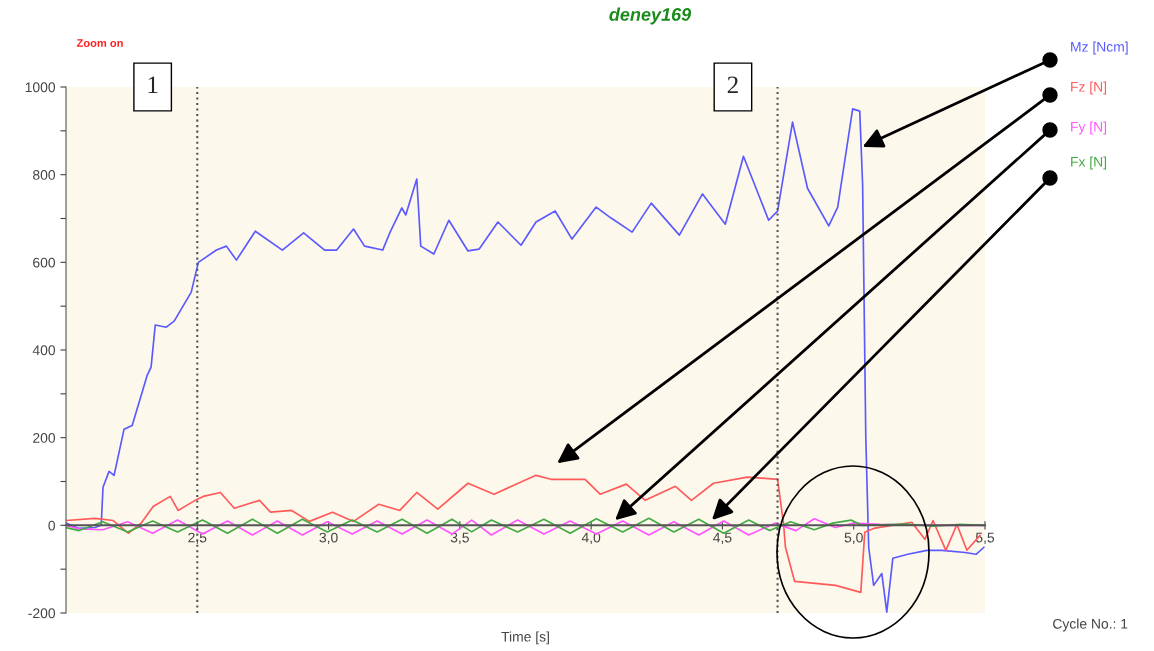 The image size is (1154, 651). I want to click on x-axis-title: Time [s], so click(525, 638).